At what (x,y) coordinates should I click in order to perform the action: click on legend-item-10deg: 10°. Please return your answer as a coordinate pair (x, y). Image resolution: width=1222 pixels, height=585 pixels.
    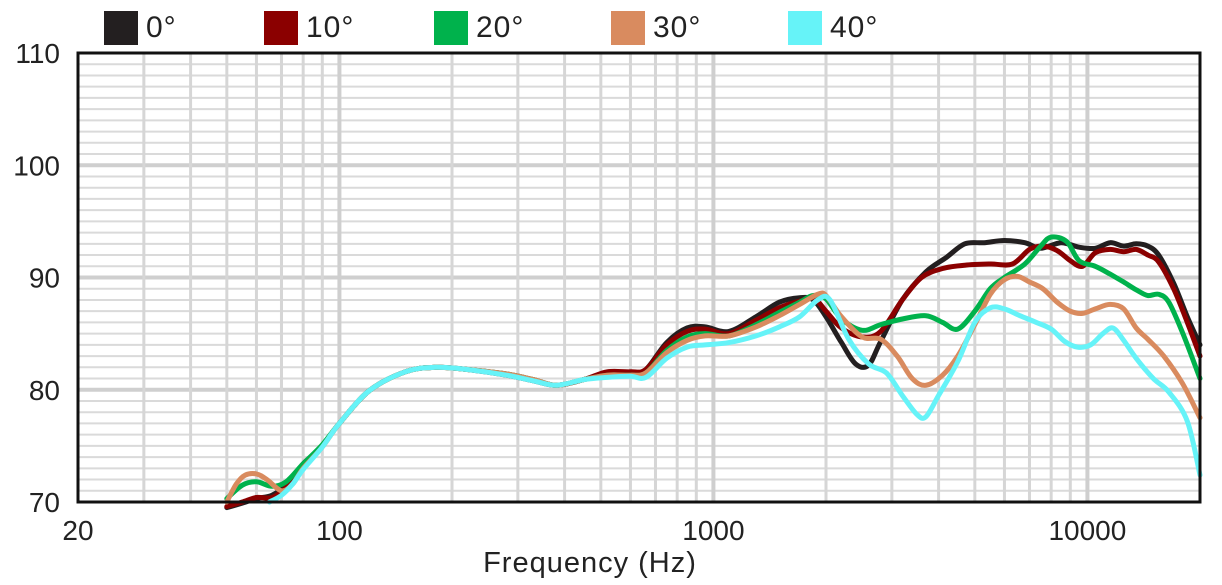
    Looking at the image, I should click on (309, 28).